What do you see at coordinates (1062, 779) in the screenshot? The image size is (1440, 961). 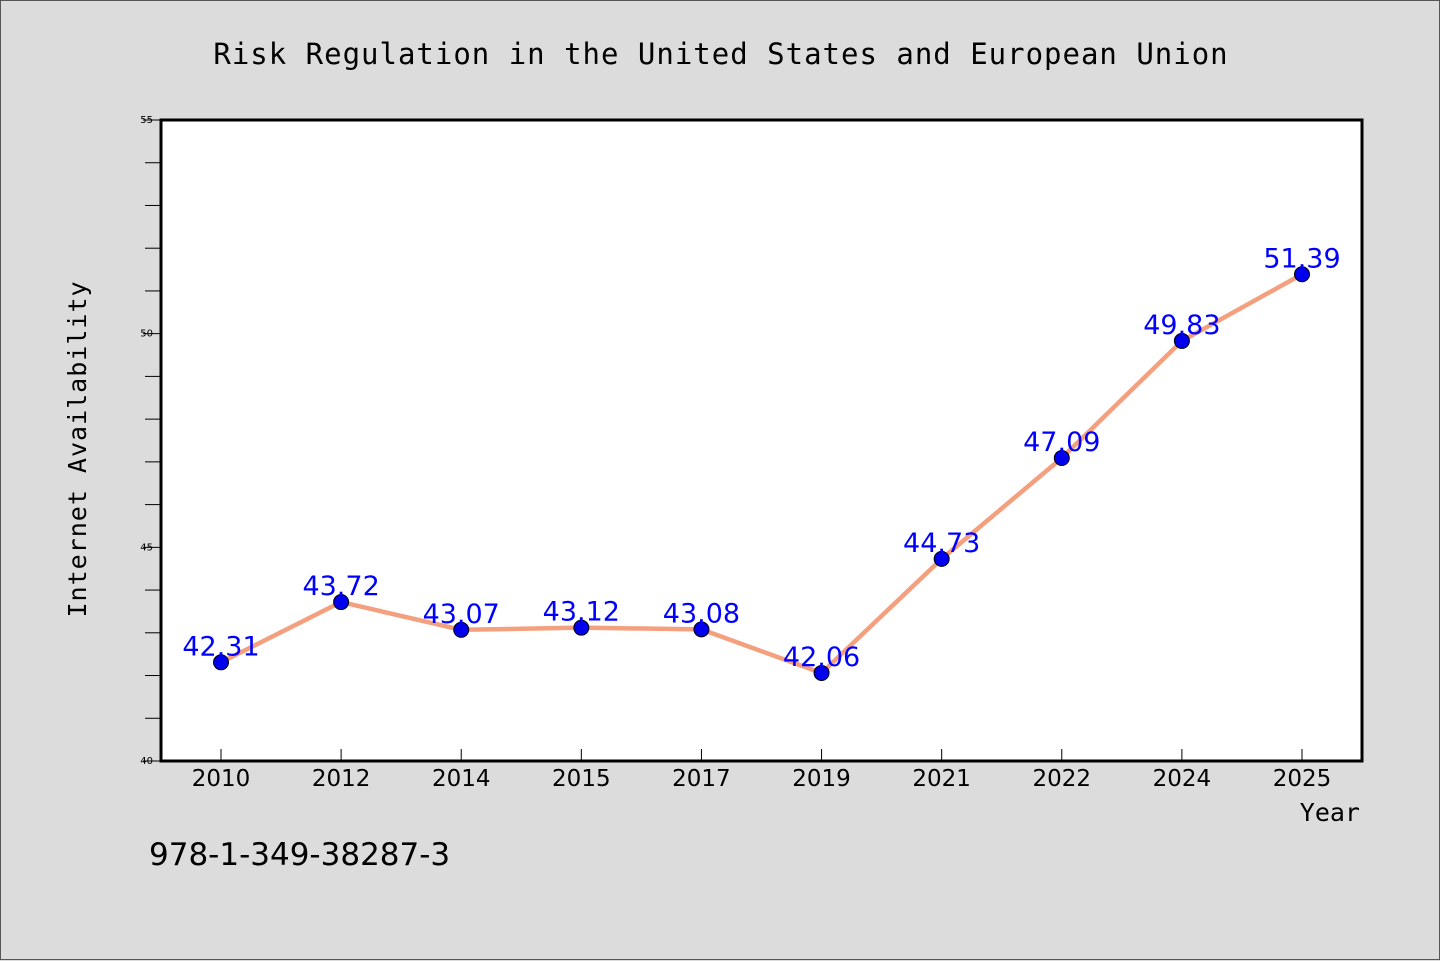 I see `x-tick-label: 2022` at bounding box center [1062, 779].